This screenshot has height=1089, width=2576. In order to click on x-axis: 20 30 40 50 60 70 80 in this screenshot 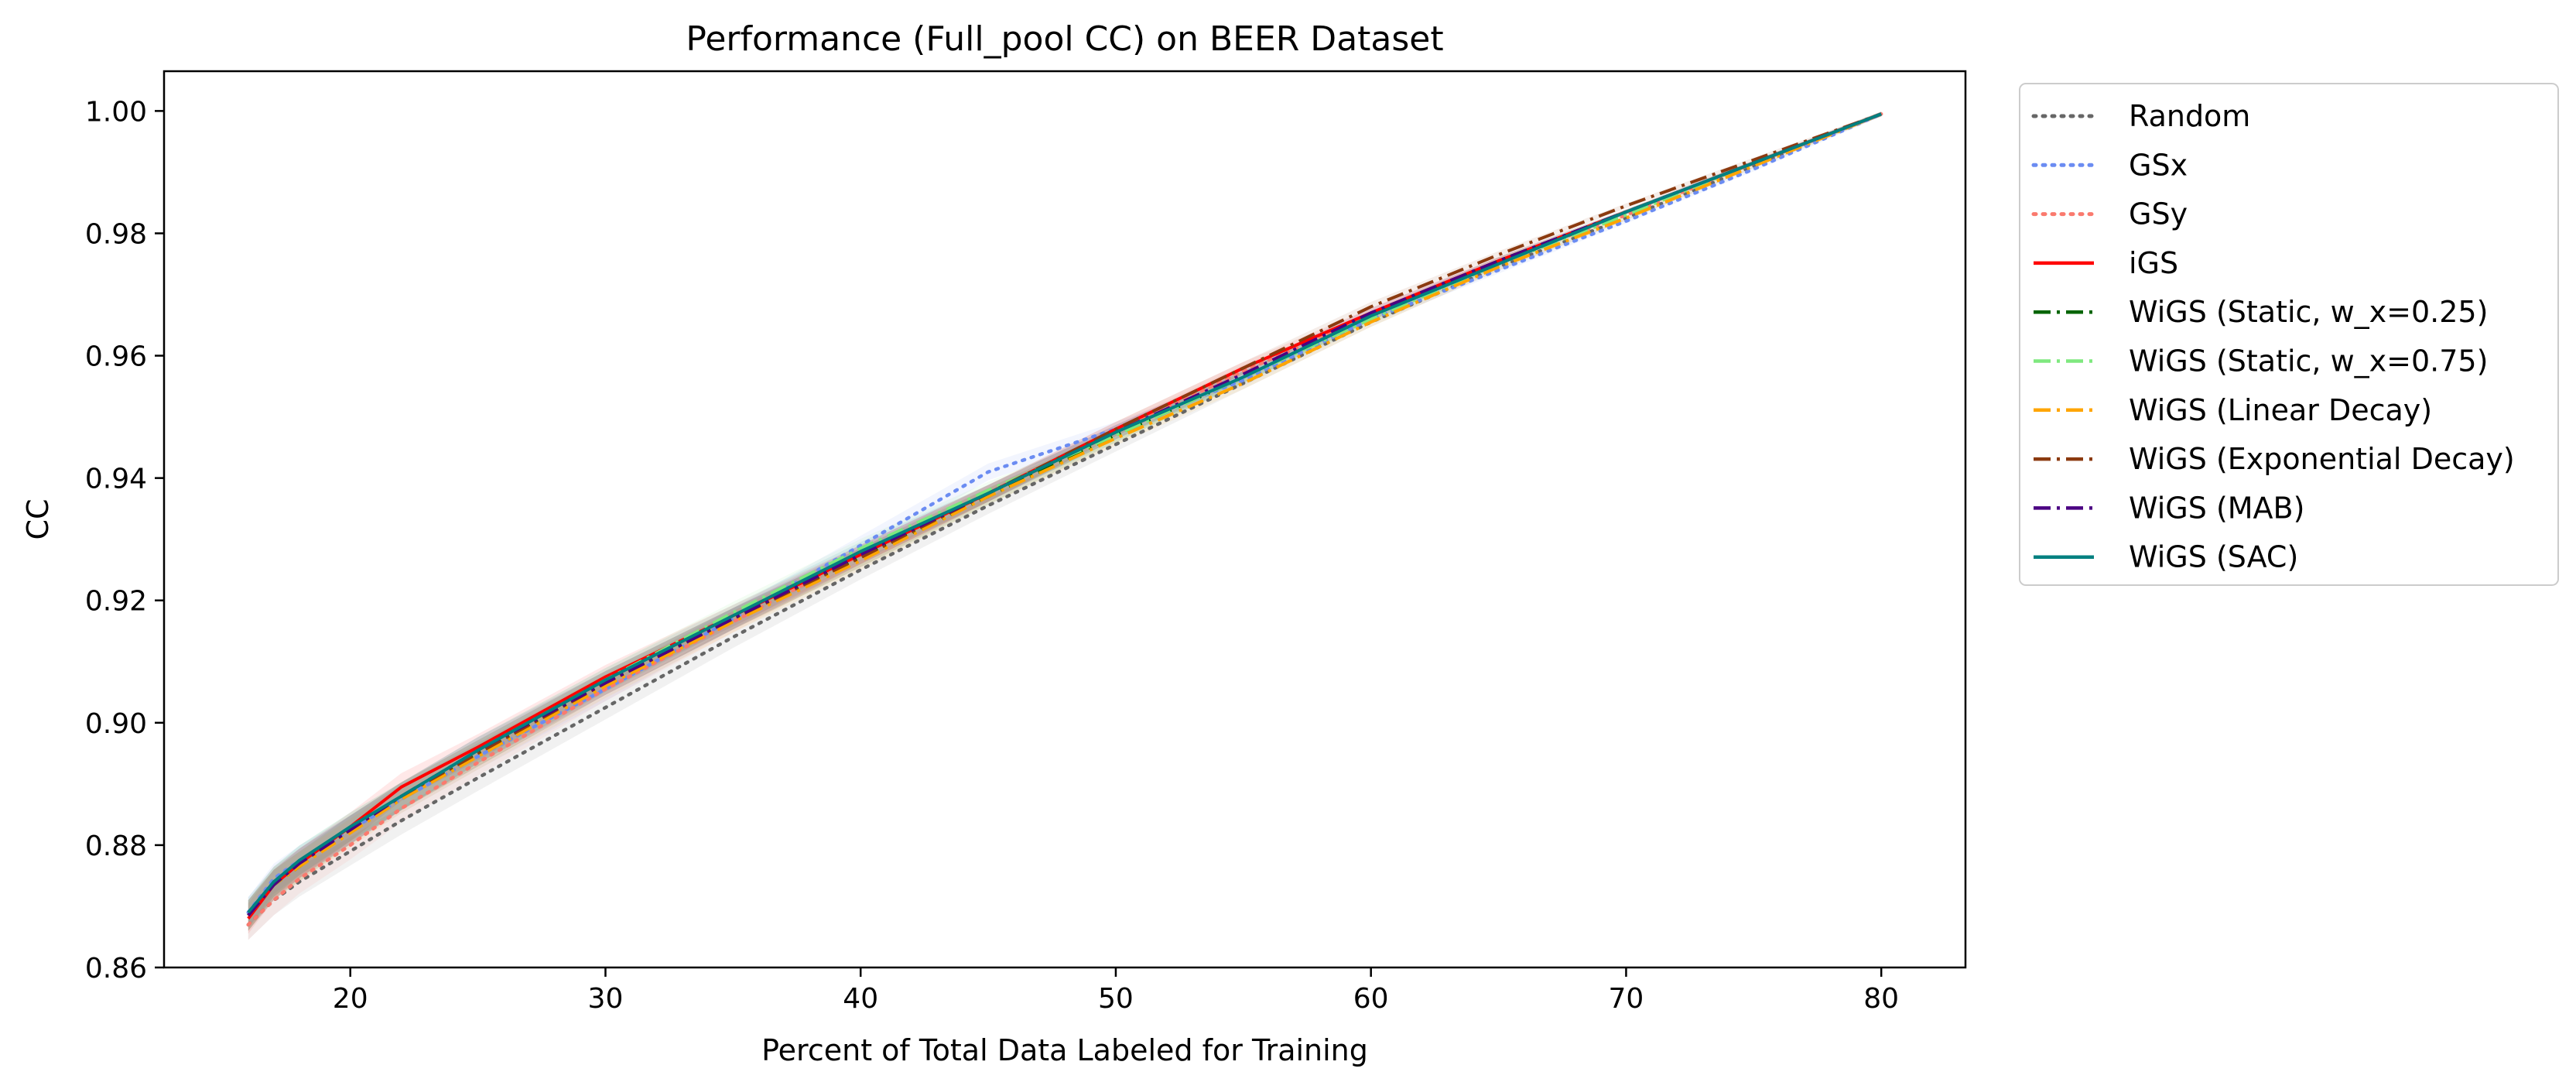, I will do `click(1116, 991)`.